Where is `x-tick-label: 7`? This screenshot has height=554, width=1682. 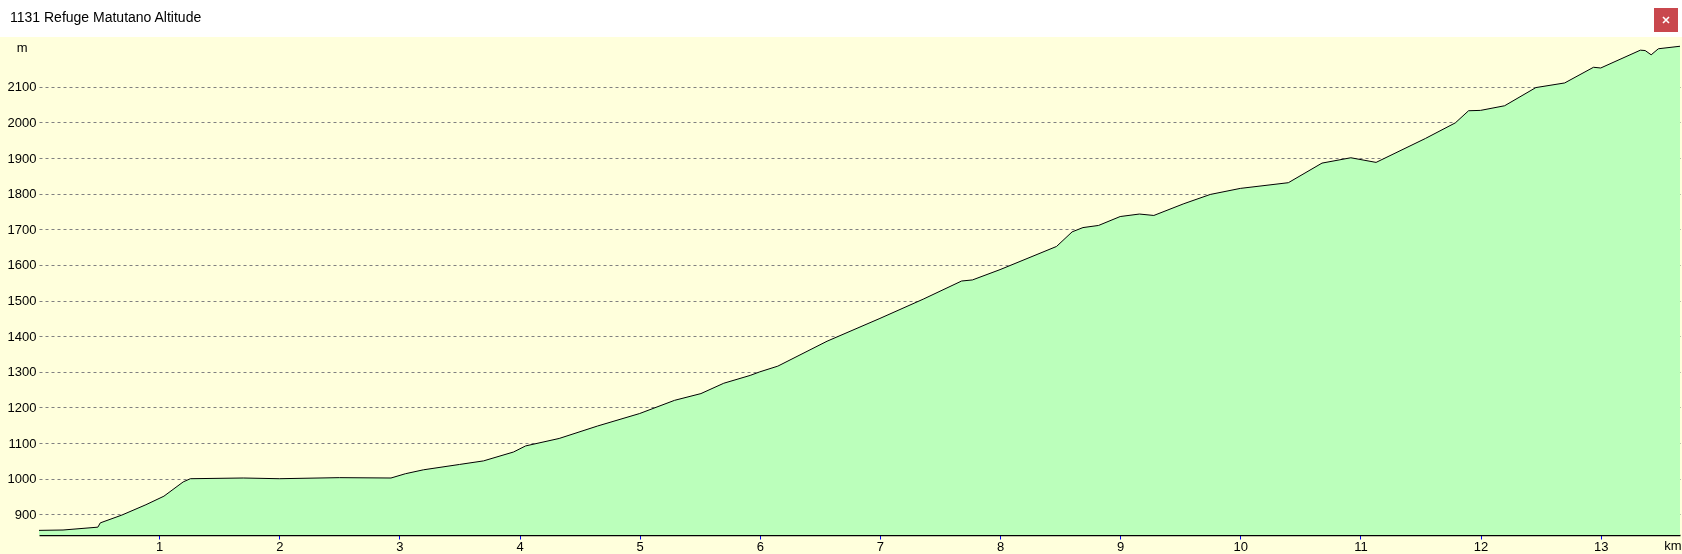
x-tick-label: 7 is located at coordinates (880, 546).